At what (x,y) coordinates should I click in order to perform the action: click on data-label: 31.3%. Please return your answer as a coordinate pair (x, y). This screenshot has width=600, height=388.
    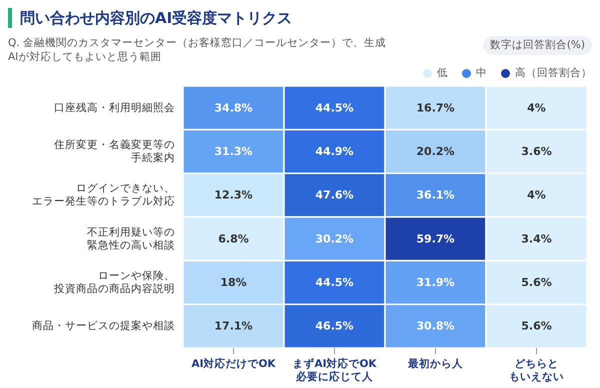
    Looking at the image, I should click on (233, 151).